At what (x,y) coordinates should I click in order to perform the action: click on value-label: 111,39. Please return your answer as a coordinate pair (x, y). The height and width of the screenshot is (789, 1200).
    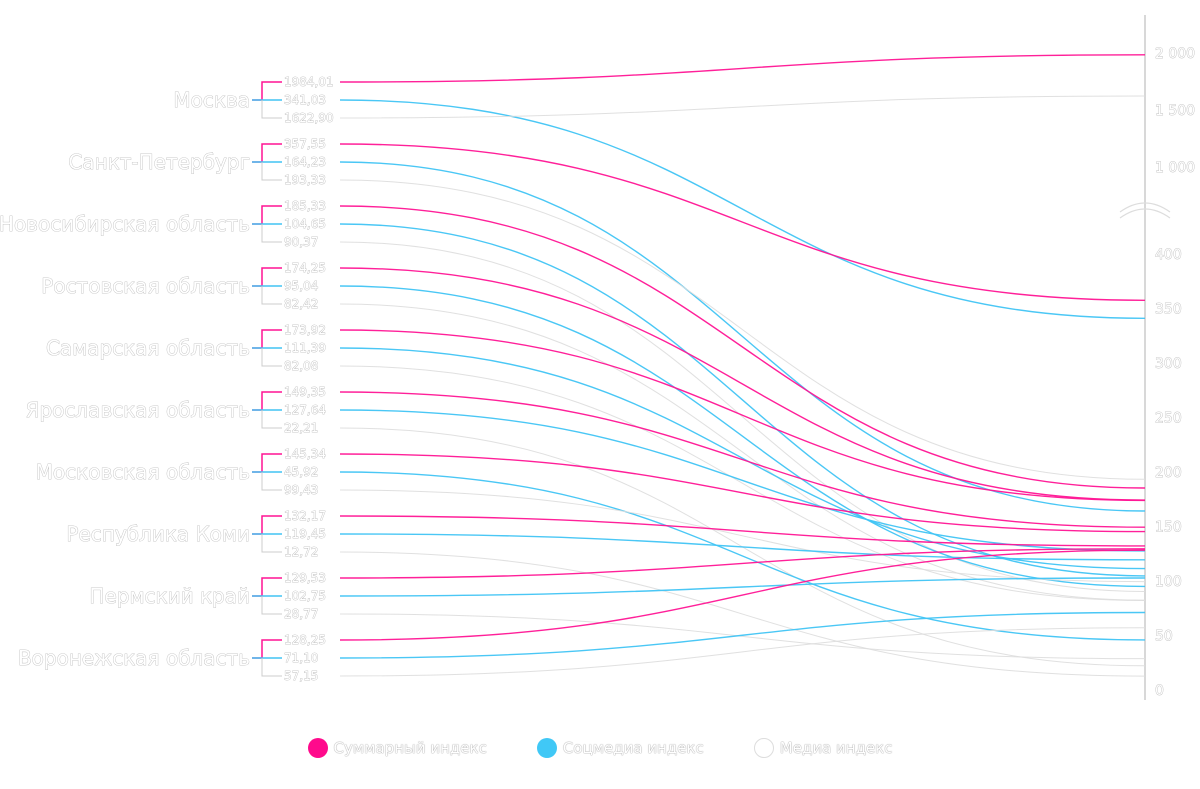
    Looking at the image, I should click on (305, 348).